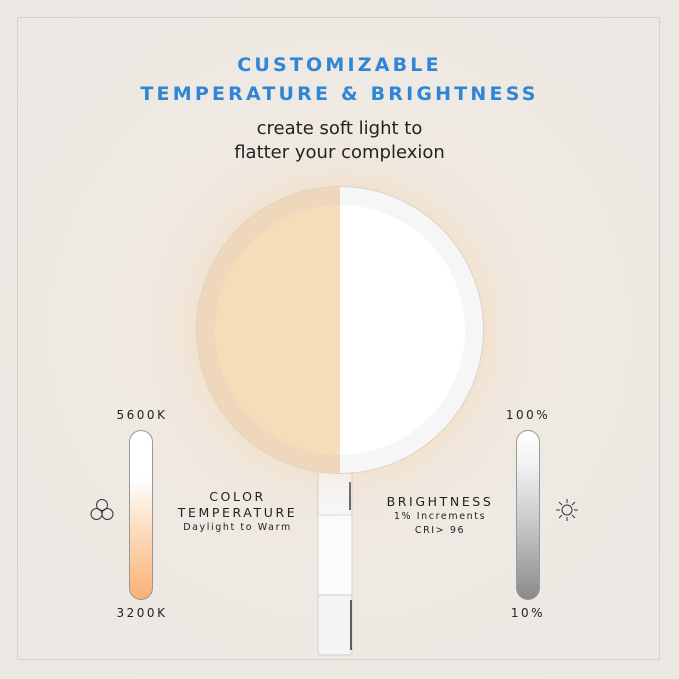 This screenshot has width=679, height=679. Describe the element at coordinates (102, 509) in the screenshot. I see `three-circles-icon` at that location.